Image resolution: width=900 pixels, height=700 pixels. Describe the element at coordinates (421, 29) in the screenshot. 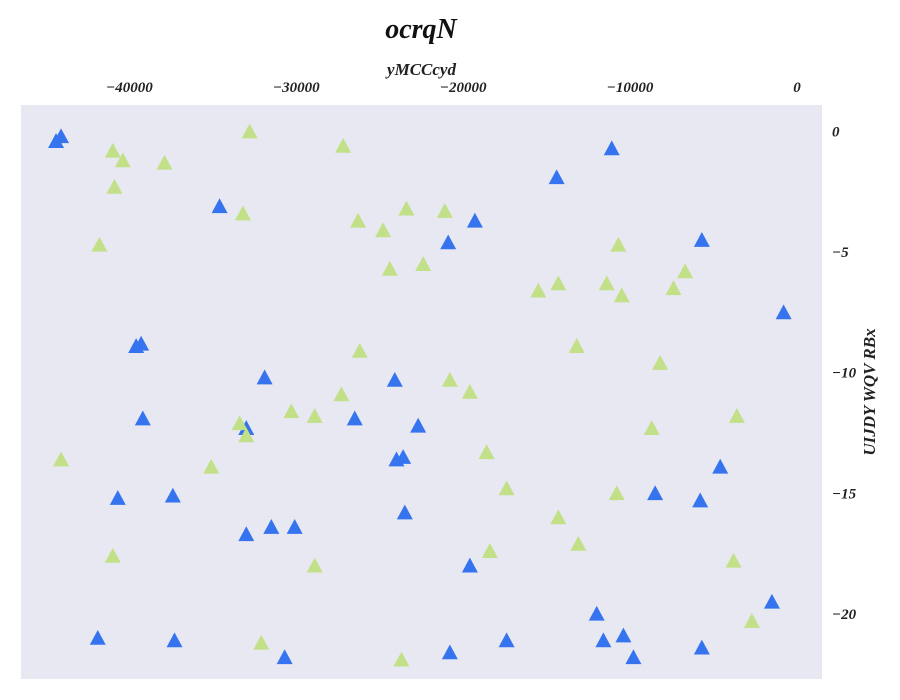

I see `chart-title: ocrqN` at that location.